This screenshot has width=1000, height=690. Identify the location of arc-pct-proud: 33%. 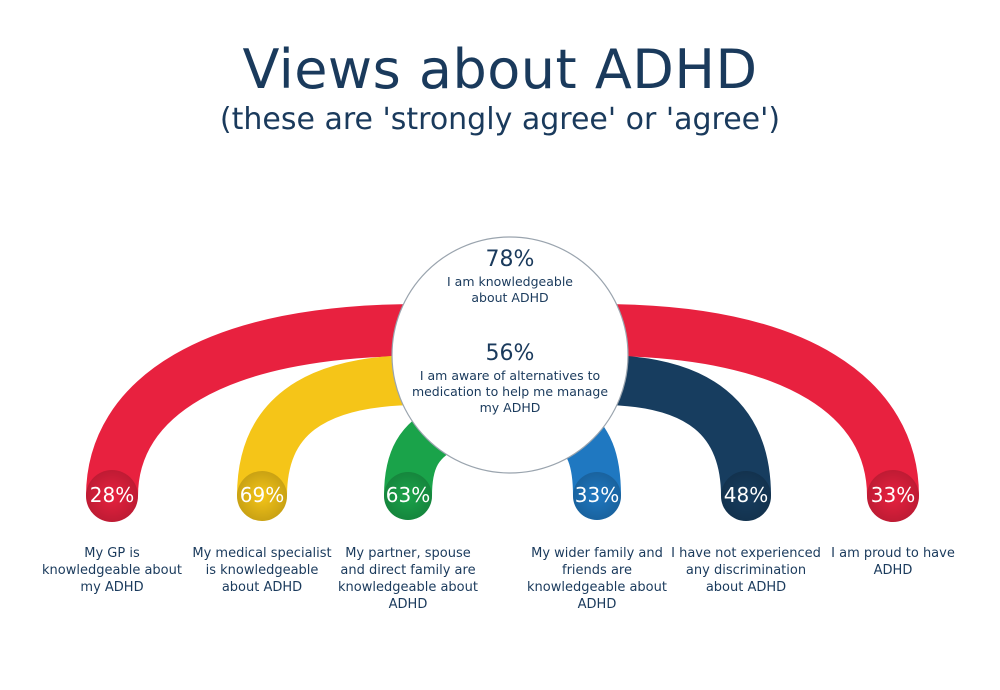
(893, 495).